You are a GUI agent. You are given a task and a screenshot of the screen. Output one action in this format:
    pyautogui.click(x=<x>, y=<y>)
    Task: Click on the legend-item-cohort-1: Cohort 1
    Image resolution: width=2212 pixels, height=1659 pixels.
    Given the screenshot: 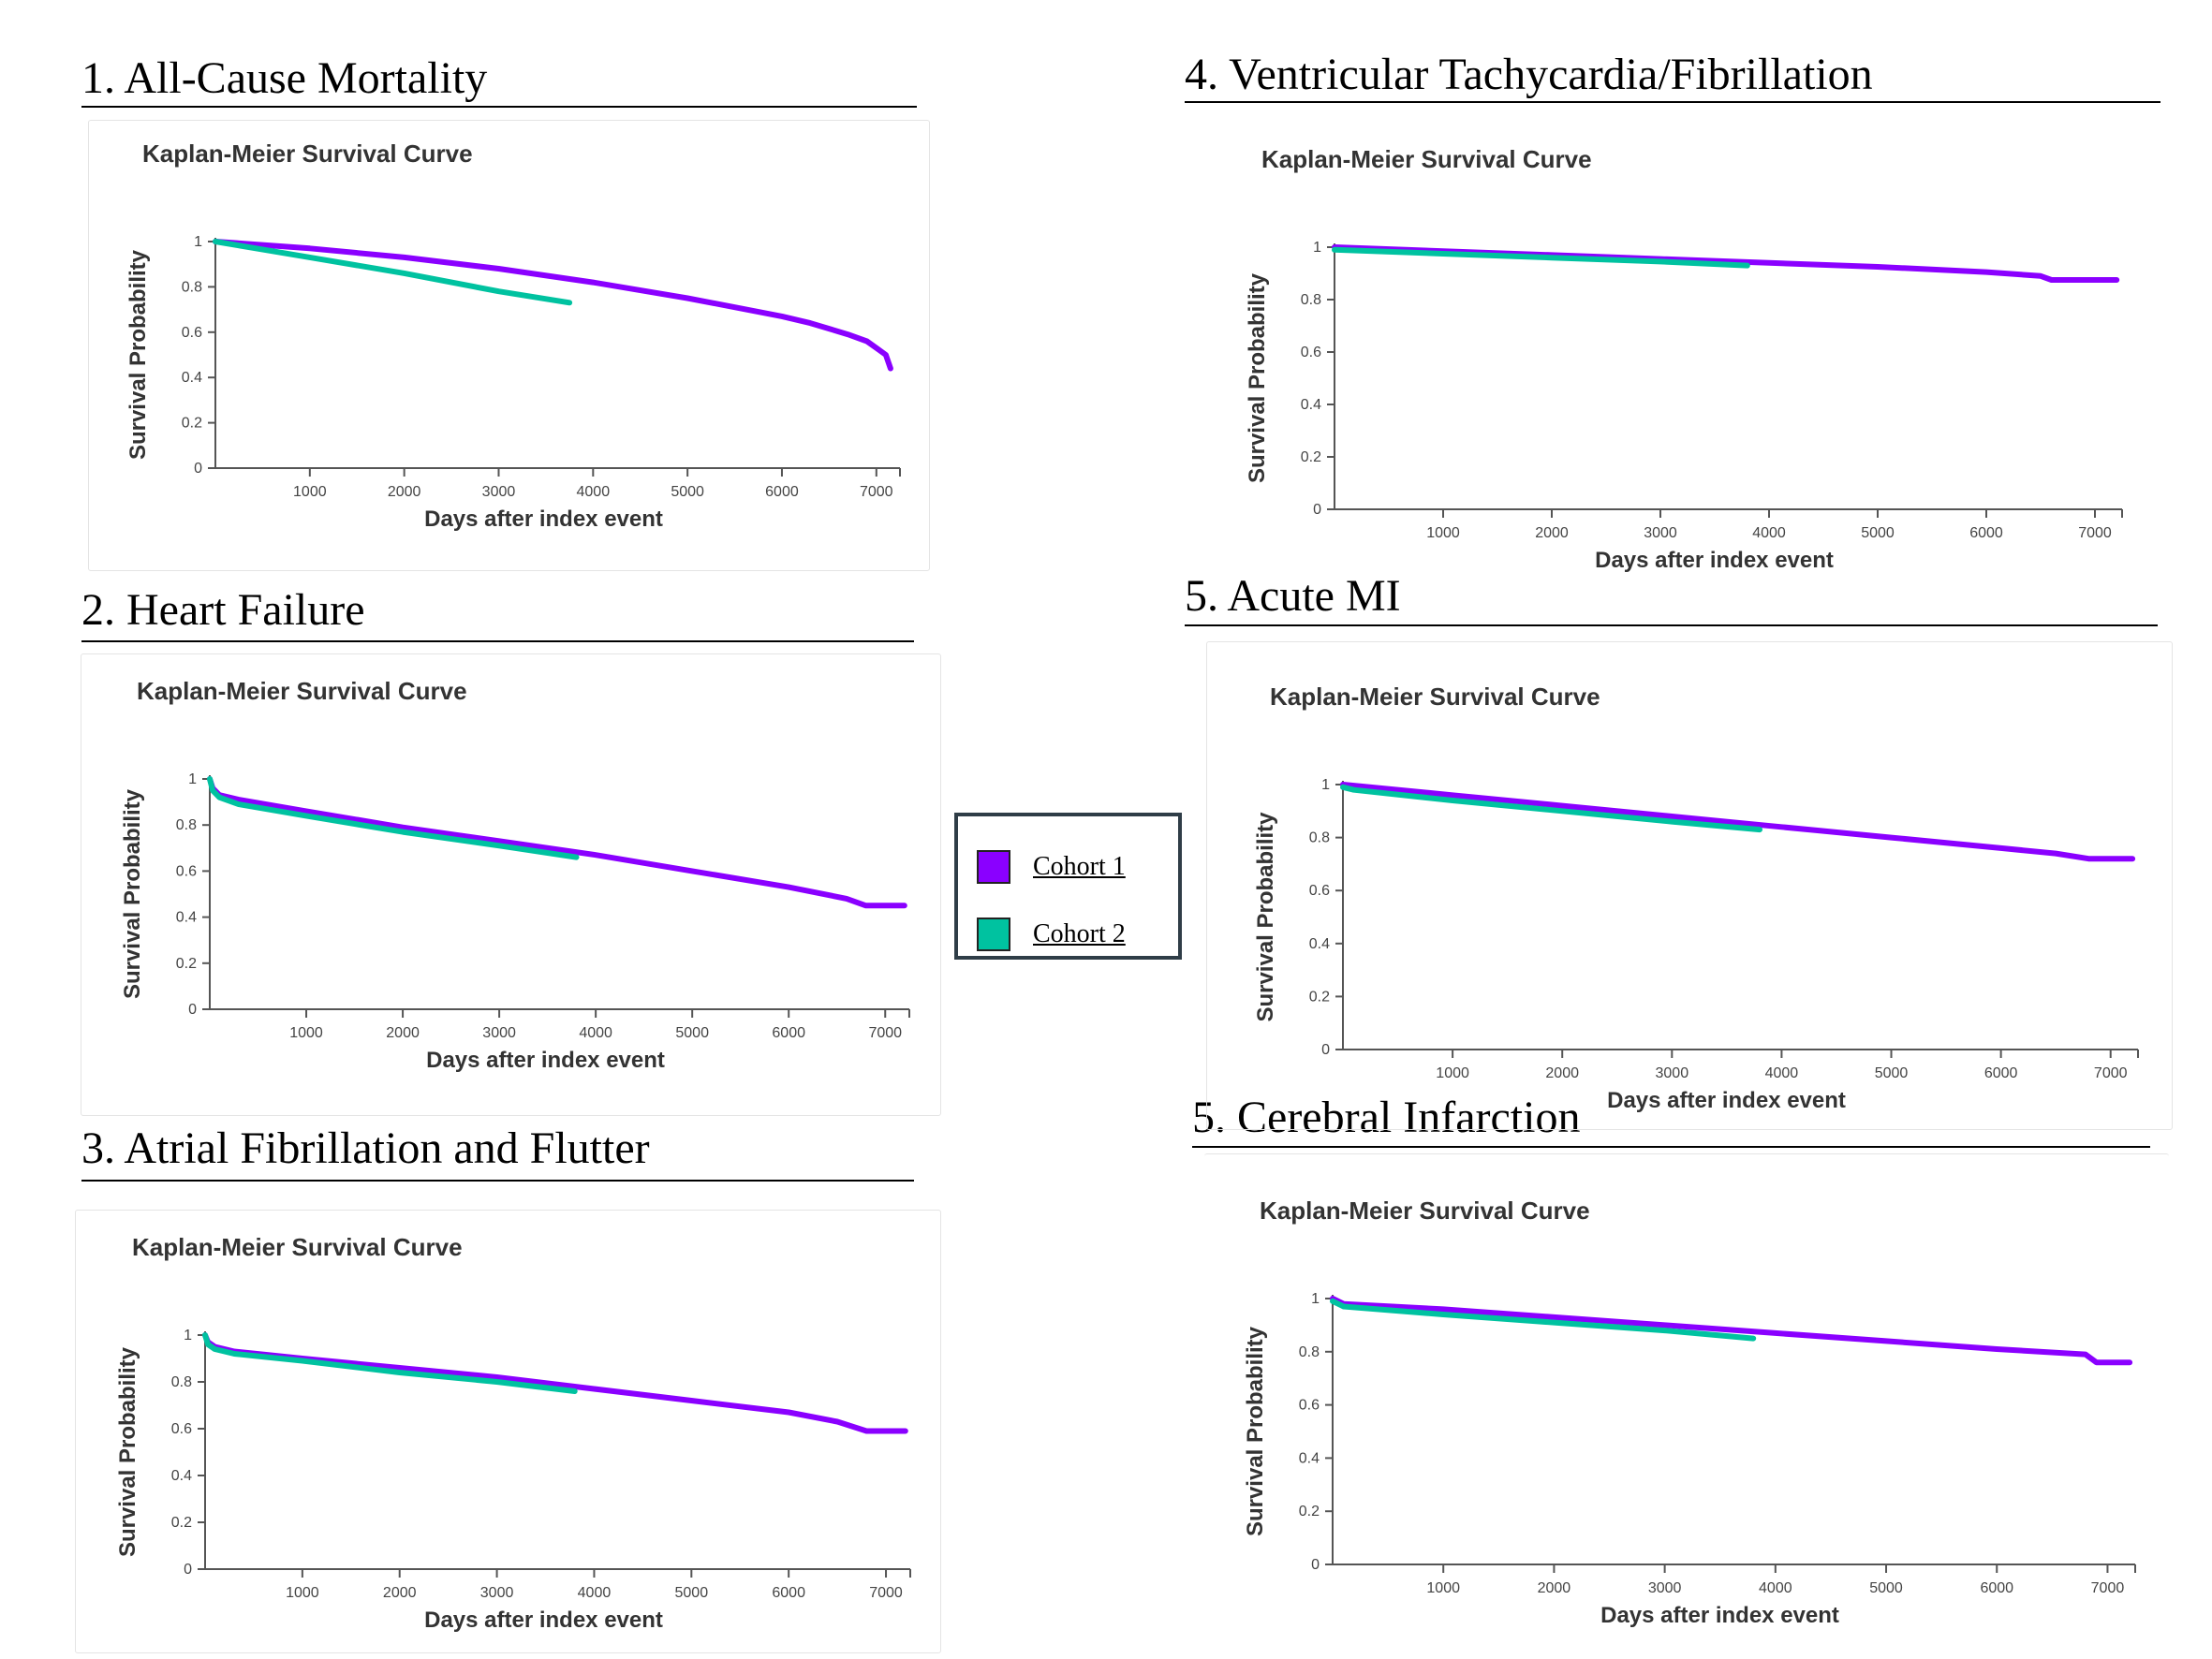 What is the action you would take?
    pyautogui.click(x=1051, y=867)
    